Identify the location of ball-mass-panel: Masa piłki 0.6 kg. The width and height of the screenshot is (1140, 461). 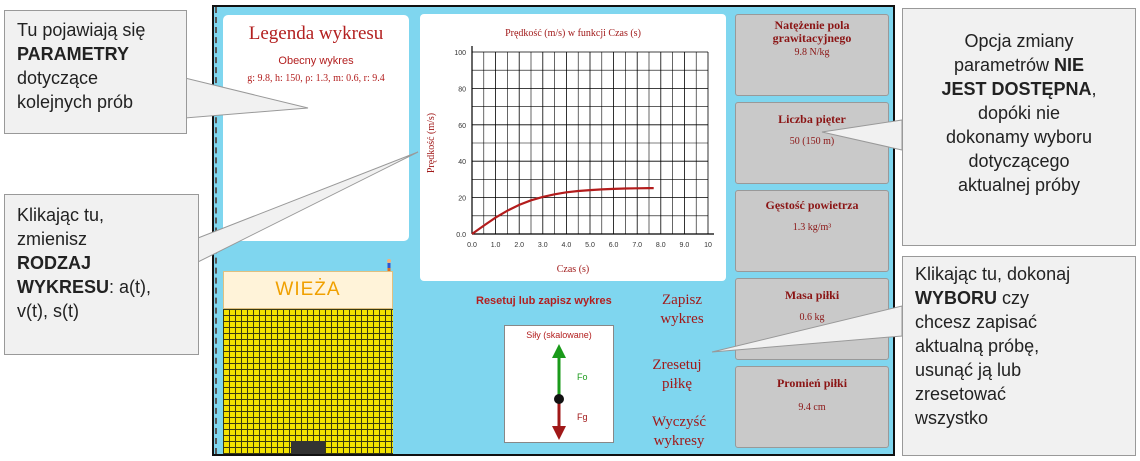
(812, 319).